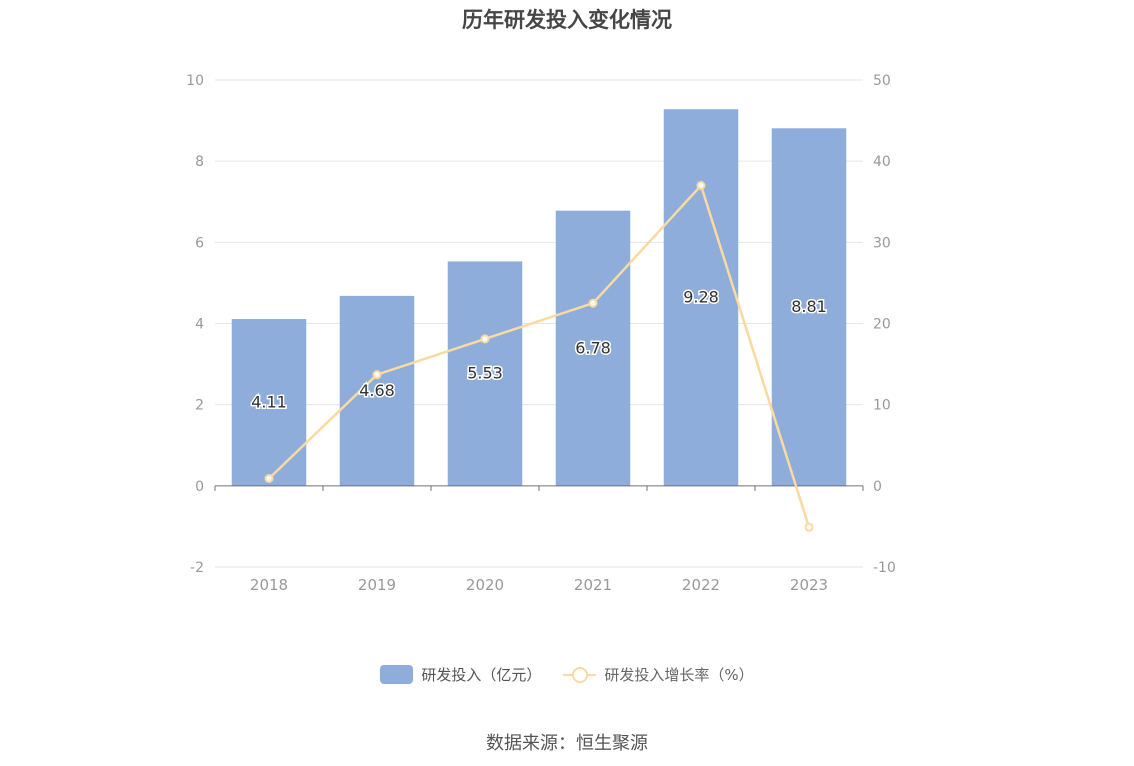  What do you see at coordinates (485, 585) in the screenshot?
I see `x-tick-label-2020: 2020` at bounding box center [485, 585].